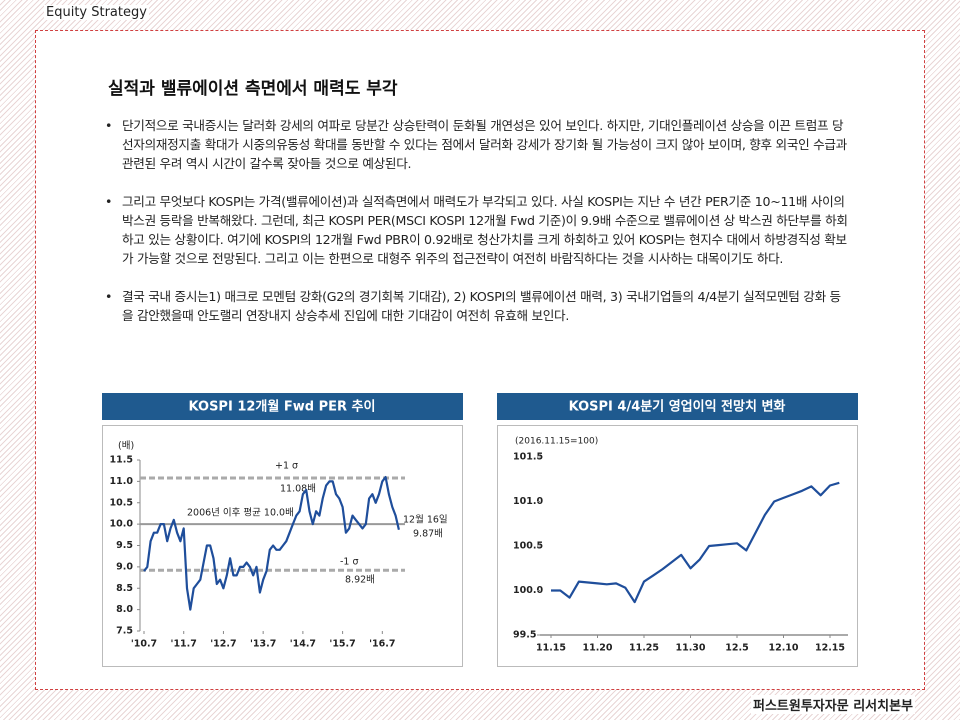  Describe the element at coordinates (425, 520) in the screenshot. I see `annotation: 12월 16일` at that location.